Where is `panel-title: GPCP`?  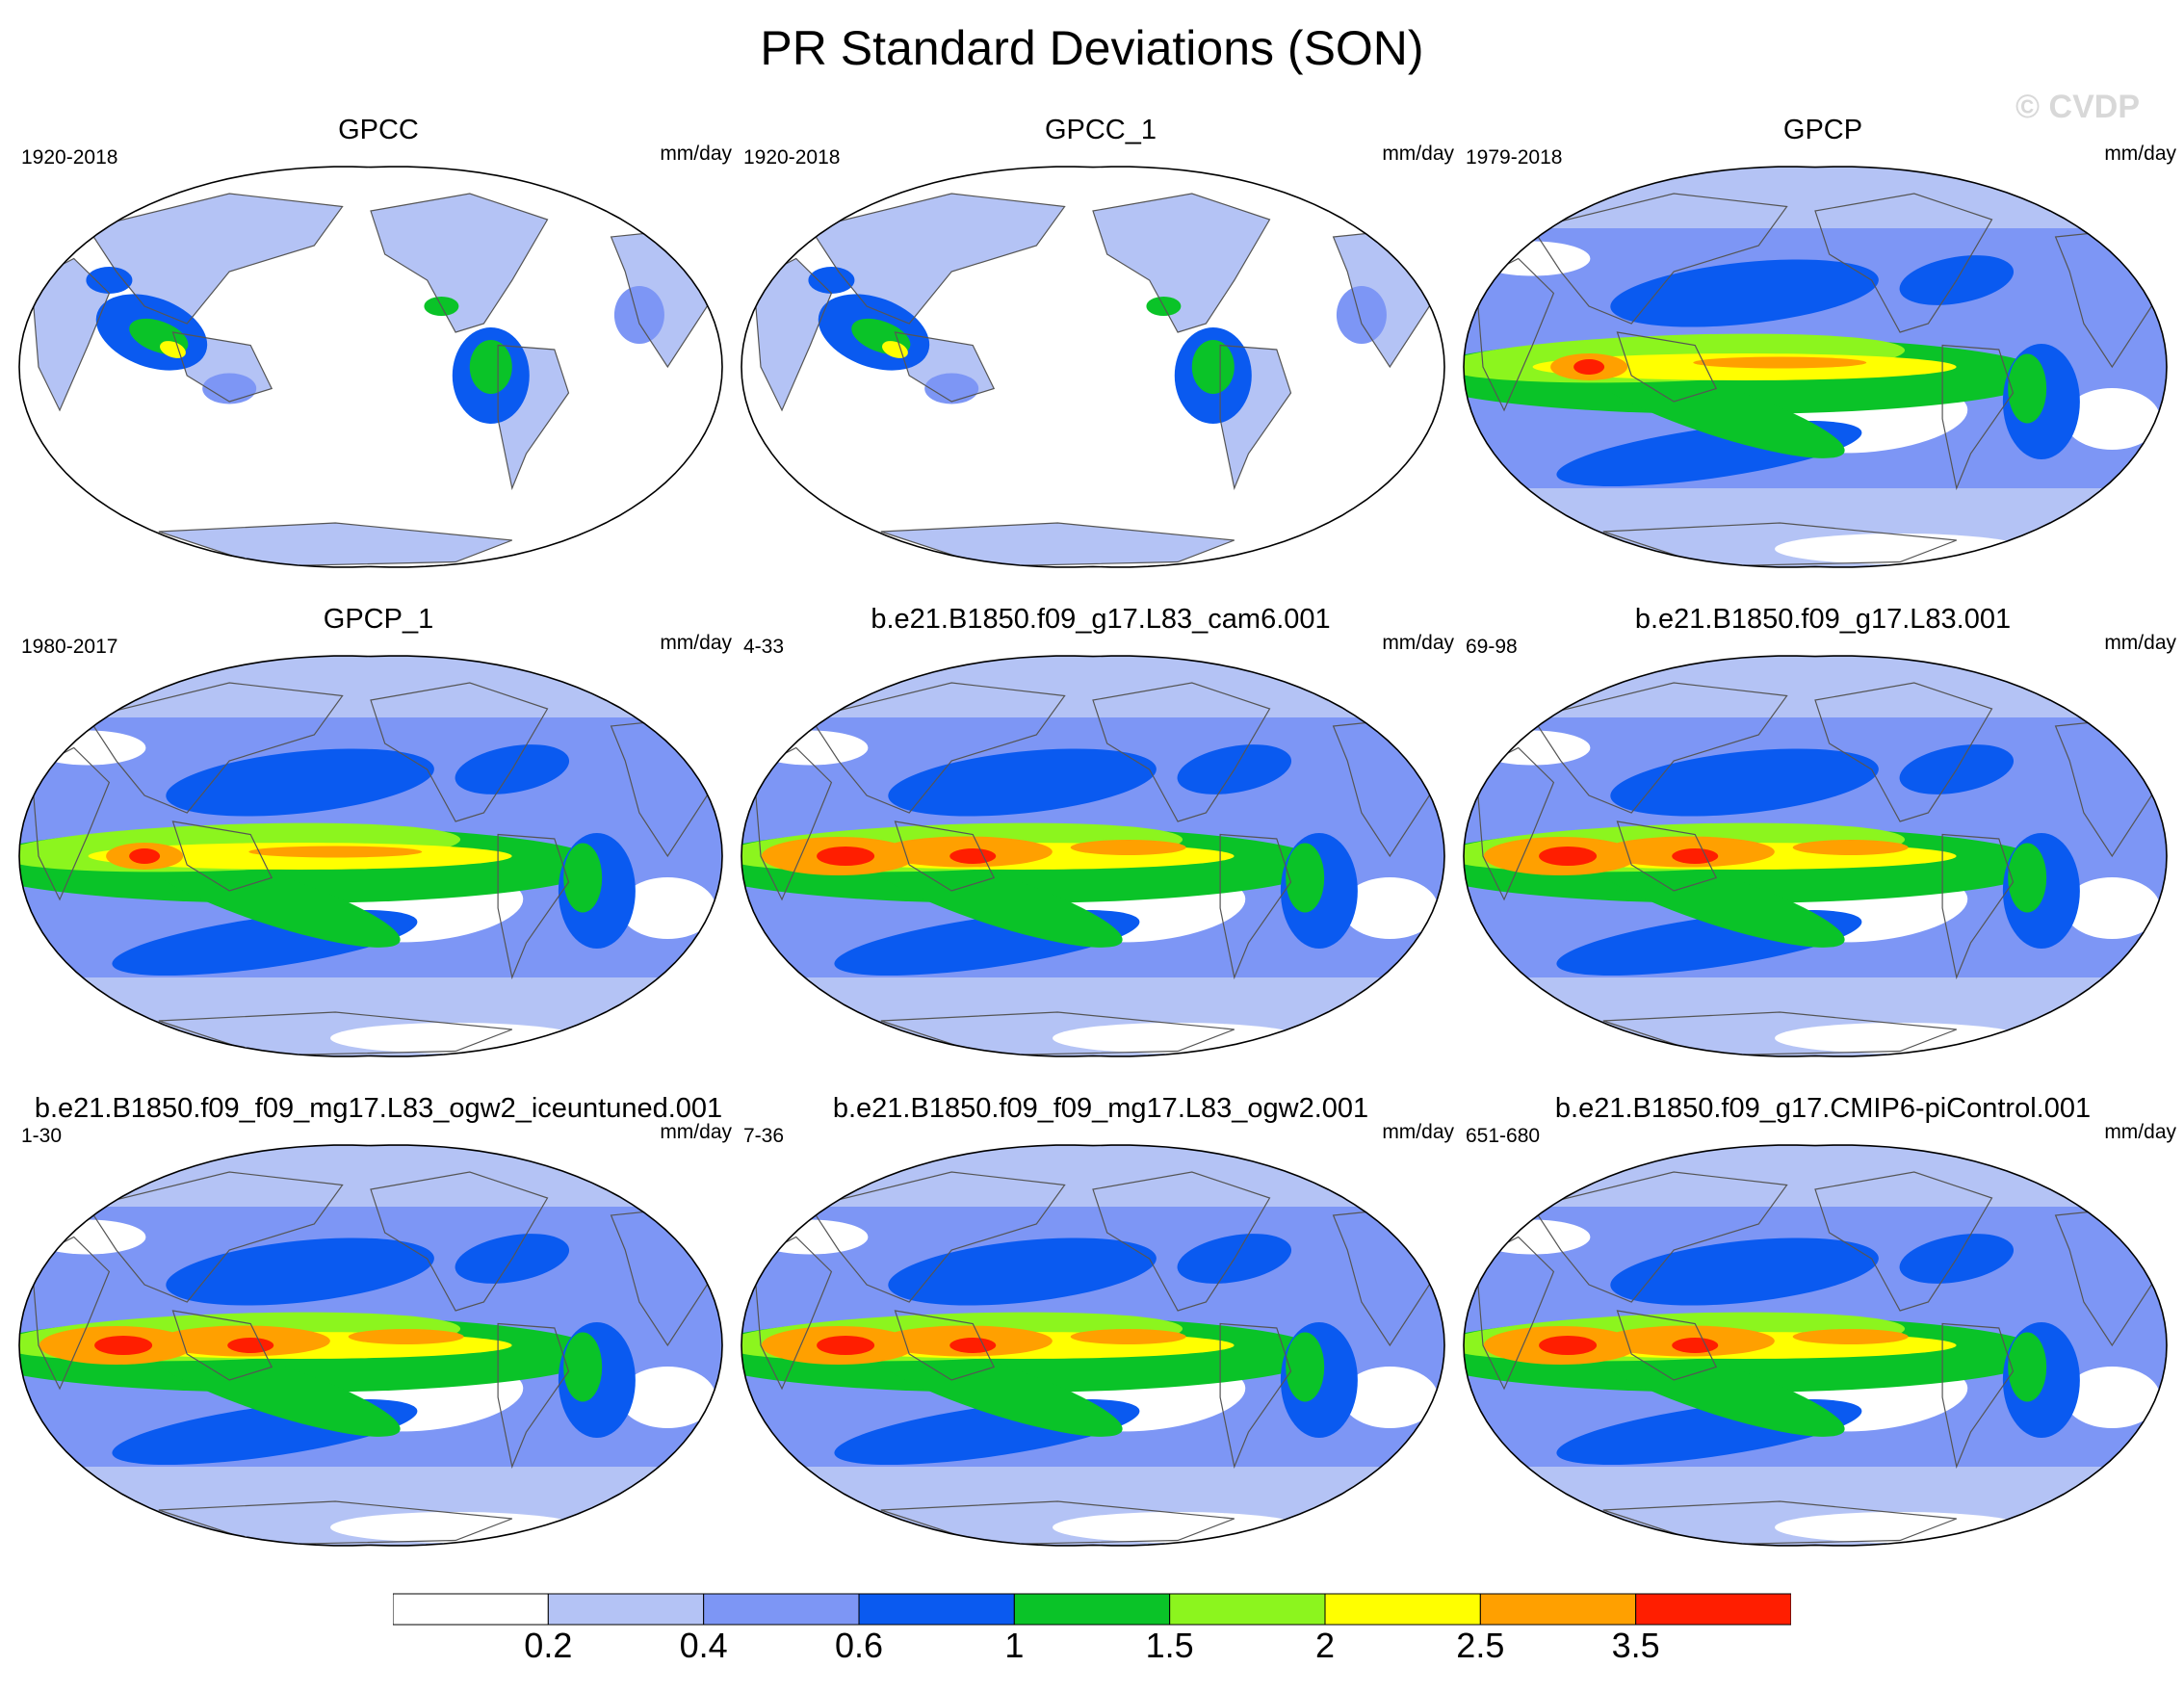 panel-title: GPCP is located at coordinates (1822, 130).